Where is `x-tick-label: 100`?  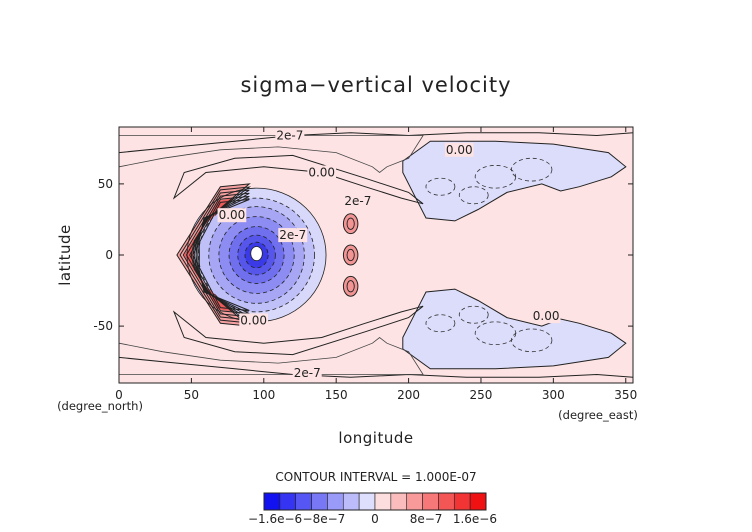 x-tick-label: 100 is located at coordinates (263, 395).